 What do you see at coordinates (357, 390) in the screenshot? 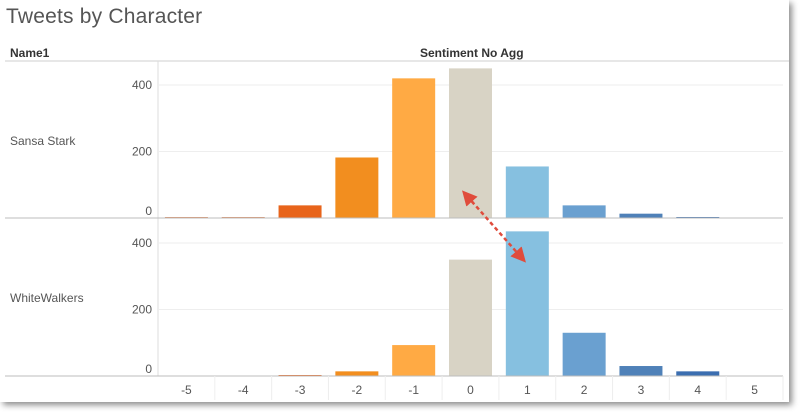
I see `x-tick-label: -2` at bounding box center [357, 390].